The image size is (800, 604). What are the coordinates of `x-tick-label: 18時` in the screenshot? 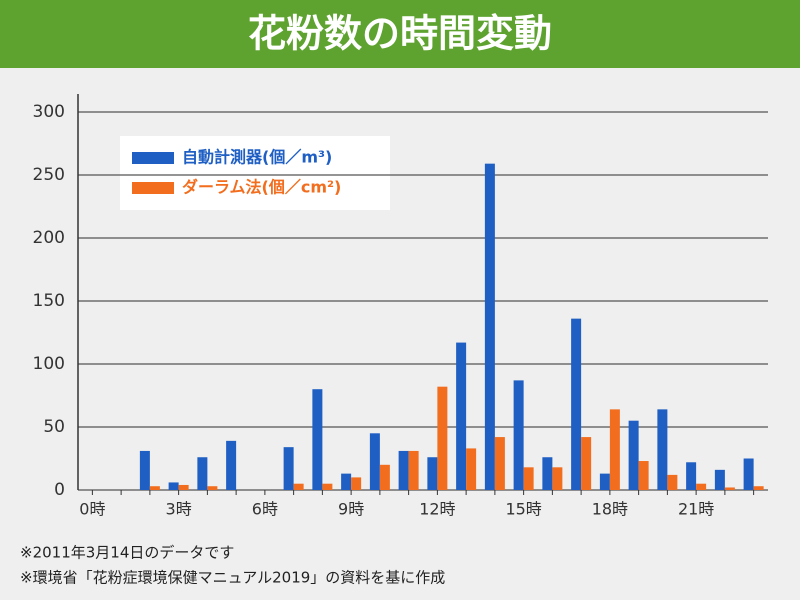 It's located at (610, 509).